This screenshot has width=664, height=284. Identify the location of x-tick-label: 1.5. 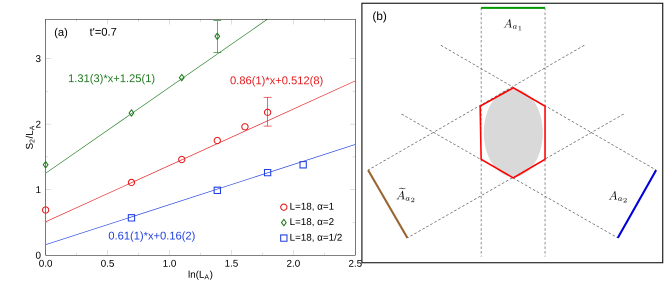
(231, 263).